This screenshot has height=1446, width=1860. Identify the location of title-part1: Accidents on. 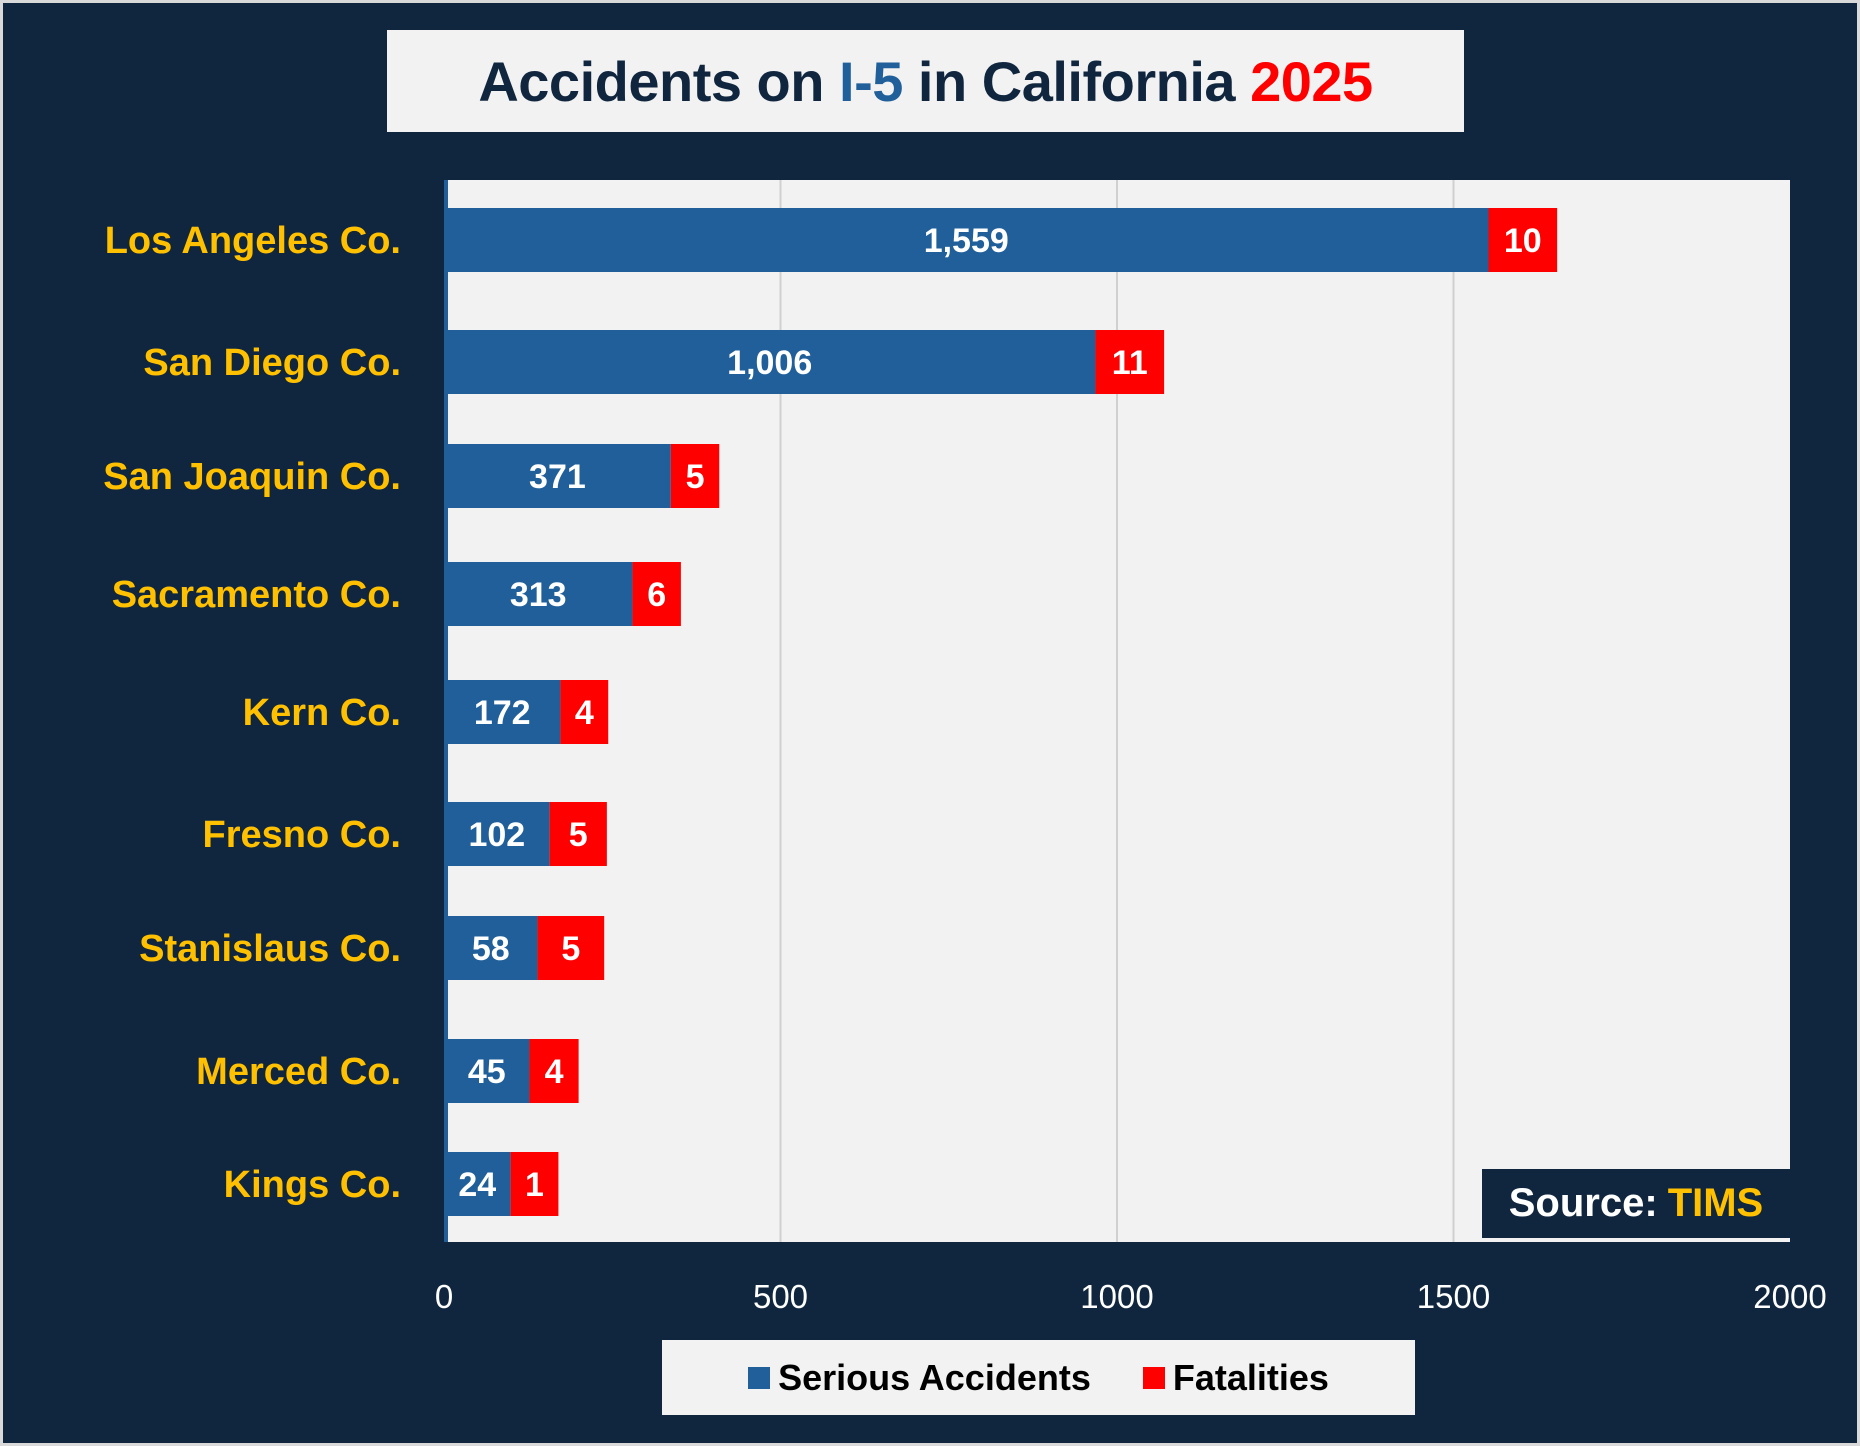
(659, 81).